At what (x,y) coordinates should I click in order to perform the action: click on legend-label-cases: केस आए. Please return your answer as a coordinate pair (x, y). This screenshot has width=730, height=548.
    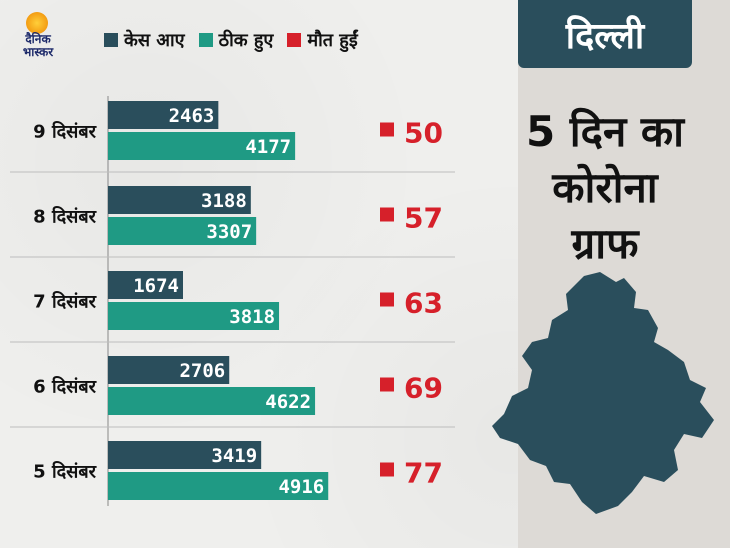
    Looking at the image, I should click on (154, 40).